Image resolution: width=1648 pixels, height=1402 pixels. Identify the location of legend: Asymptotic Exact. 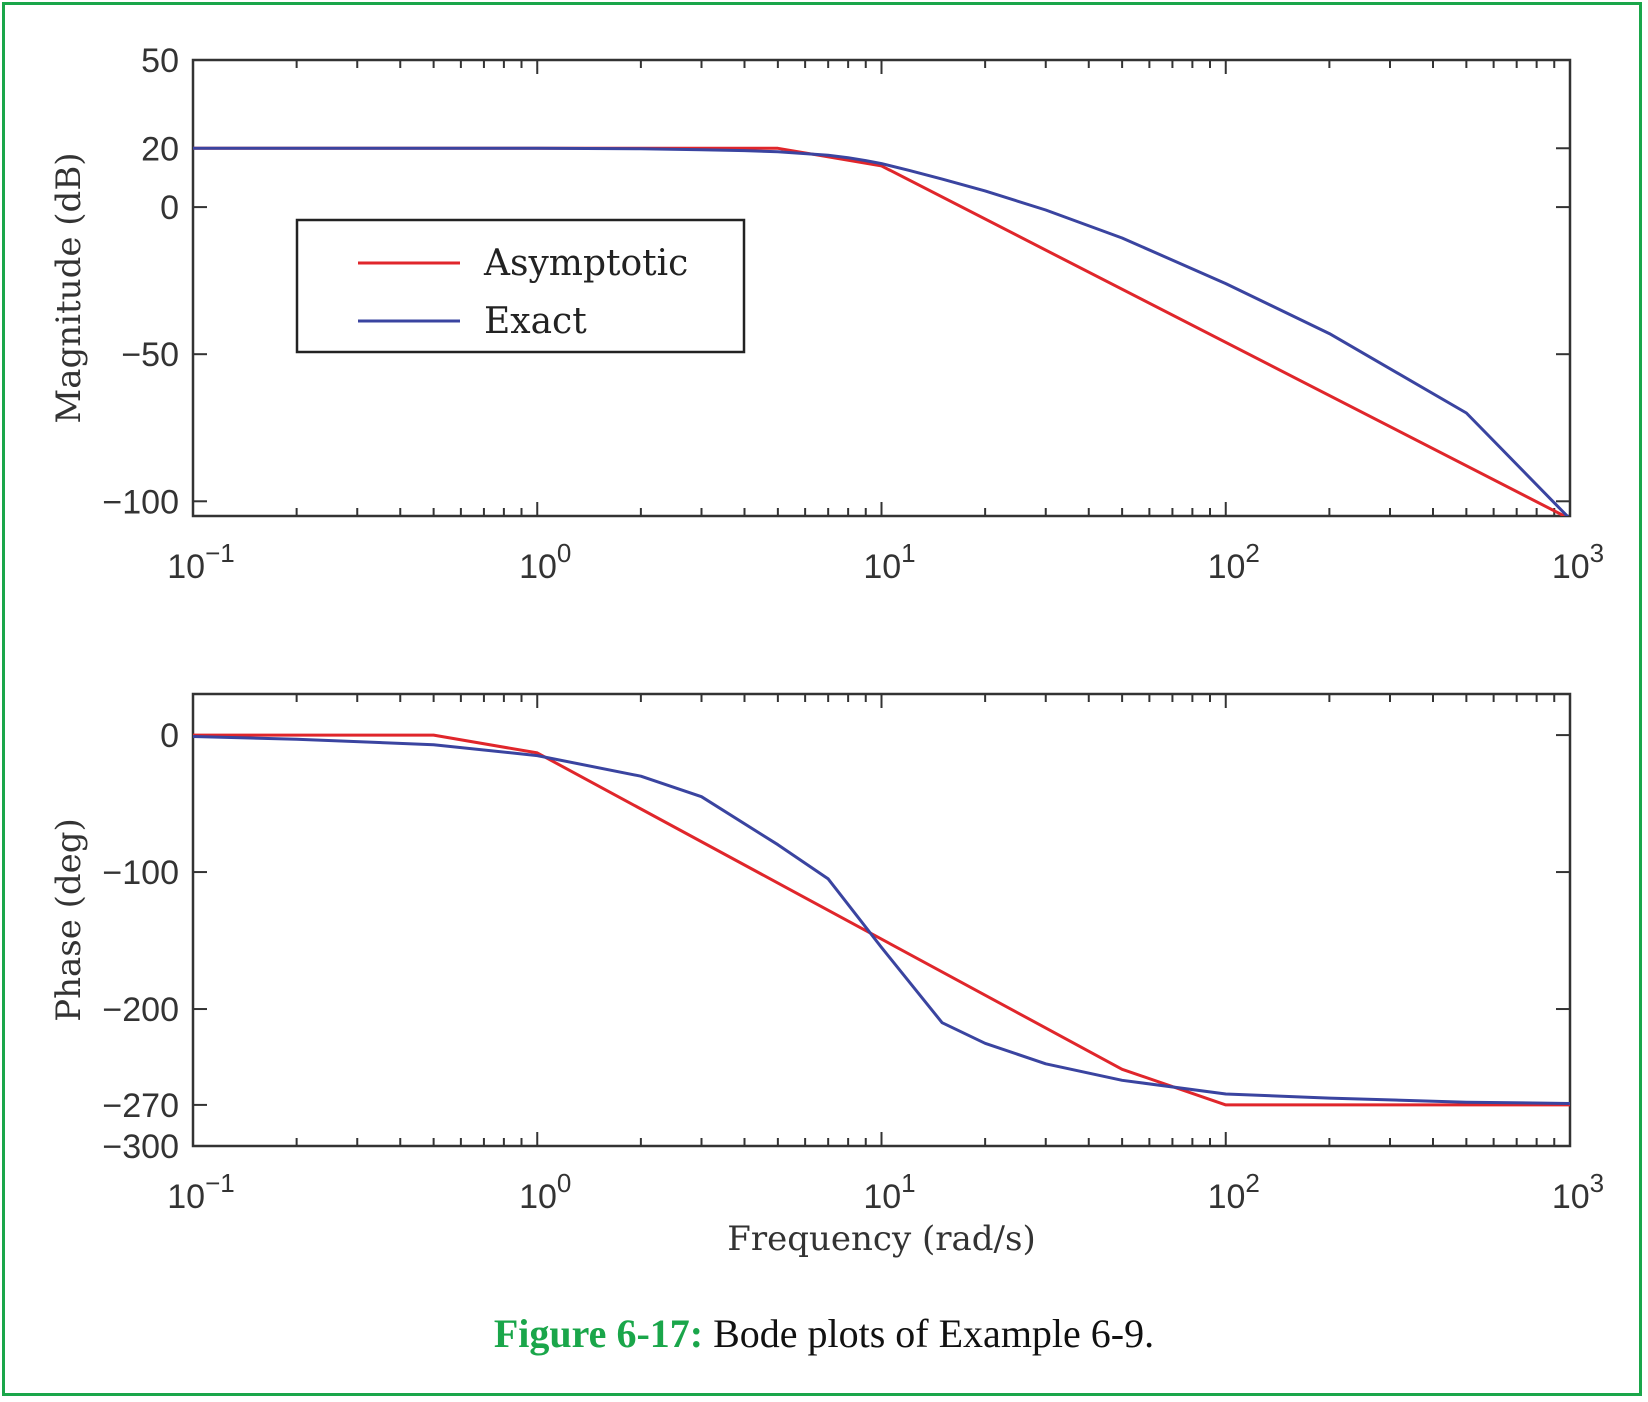
(520, 286).